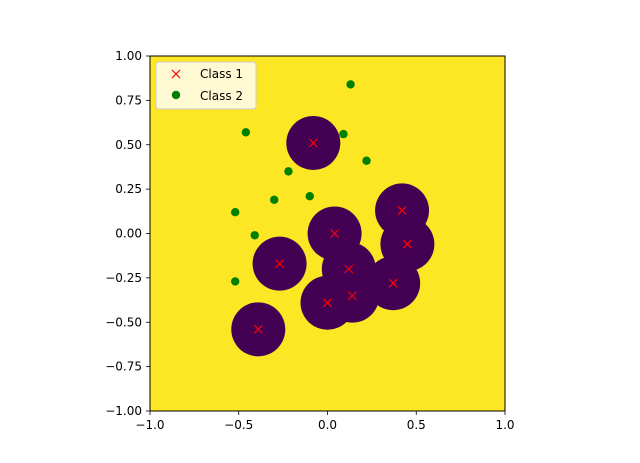 The image size is (640, 463). I want to click on x-tick-label: 0.5, so click(416, 425).